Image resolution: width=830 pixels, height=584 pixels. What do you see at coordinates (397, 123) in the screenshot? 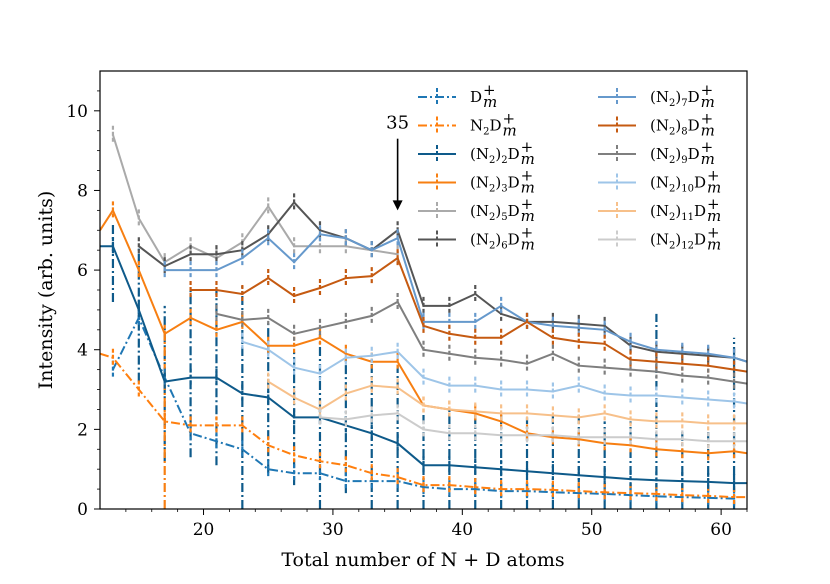
I see `annotation-label: 35` at bounding box center [397, 123].